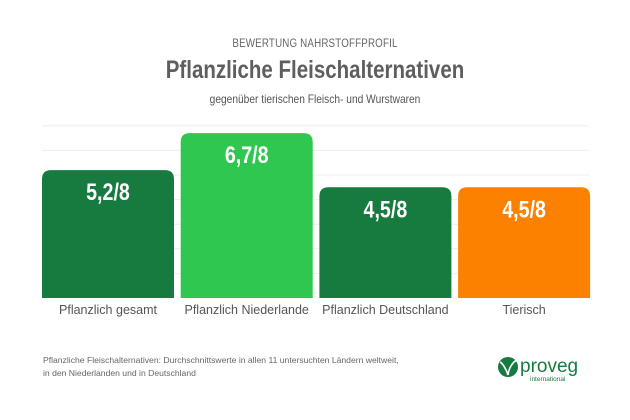 The width and height of the screenshot is (630, 420). I want to click on category-label: Pflanzlich Deutschland, so click(385, 310).